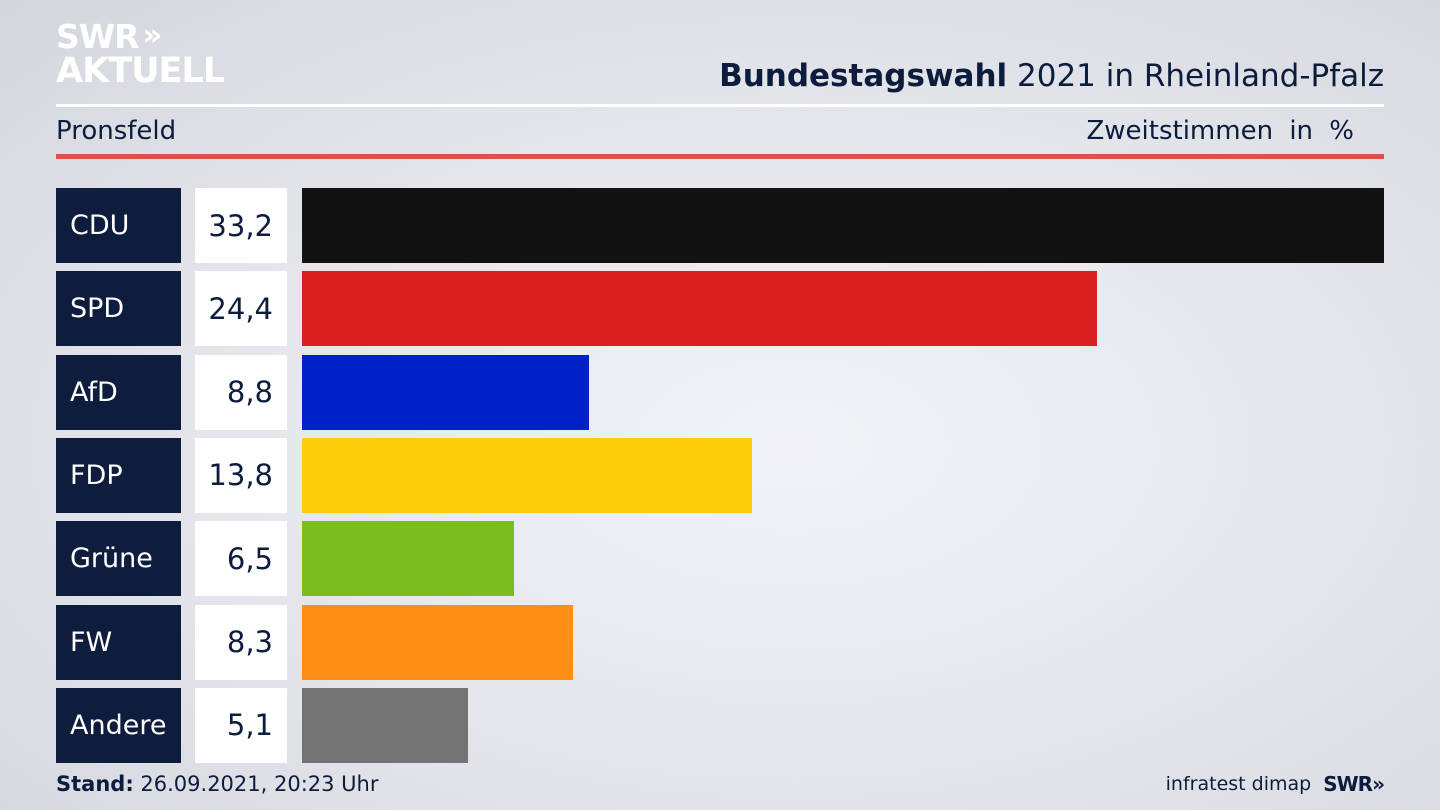  Describe the element at coordinates (241, 642) in the screenshot. I see `value-label-fw: 8,3` at that location.